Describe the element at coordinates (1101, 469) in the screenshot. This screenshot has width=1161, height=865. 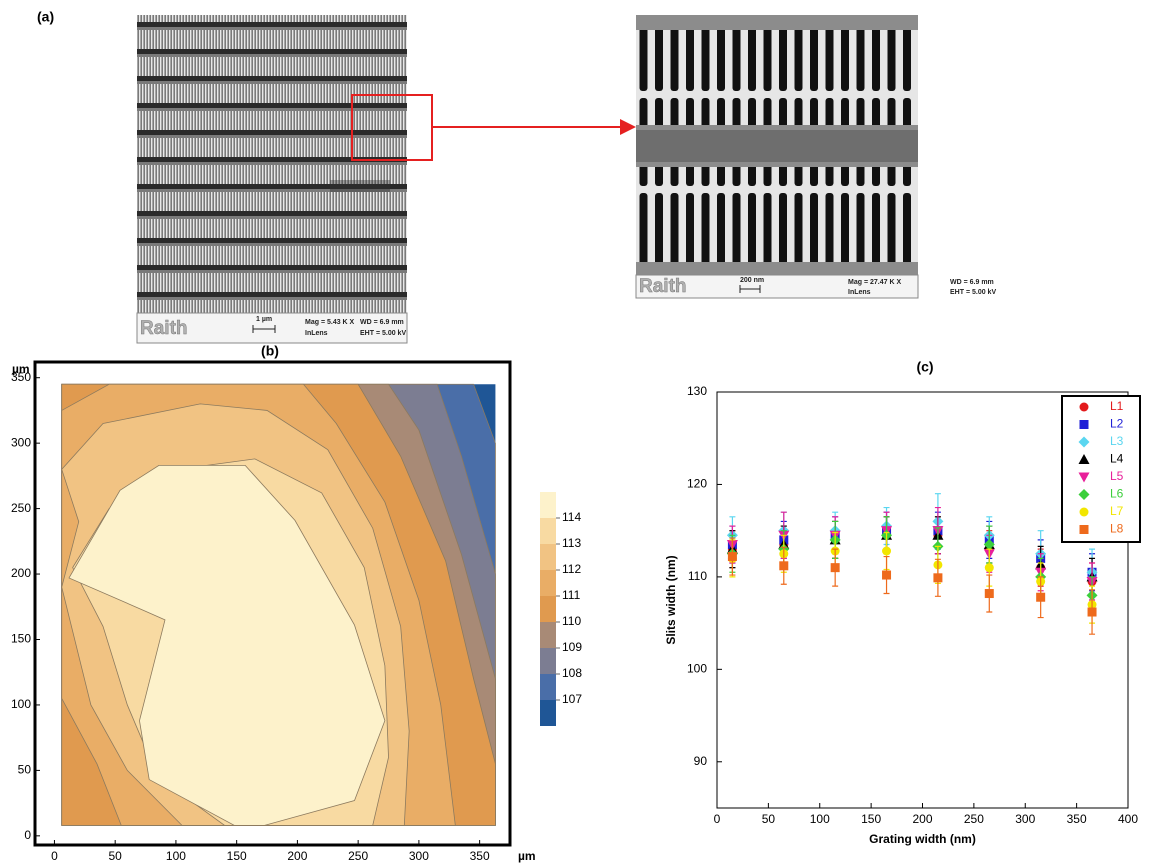
I see `legend-box` at that location.